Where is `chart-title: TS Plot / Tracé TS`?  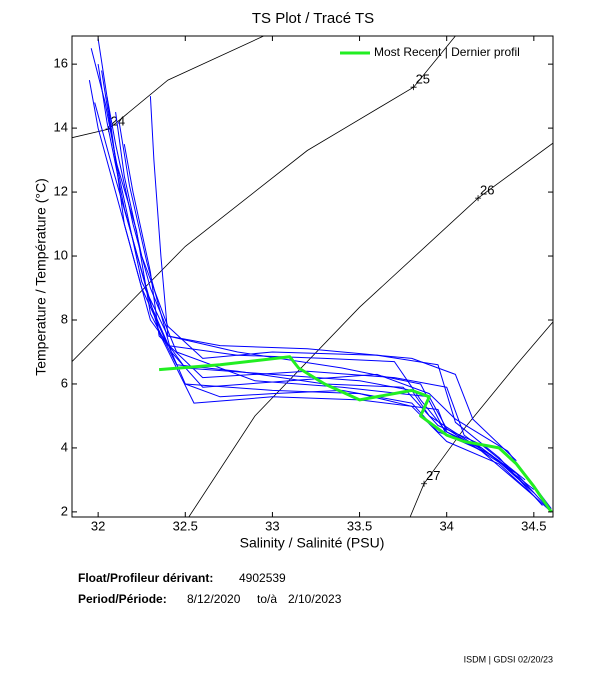
chart-title: TS Plot / Tracé TS is located at coordinates (313, 18).